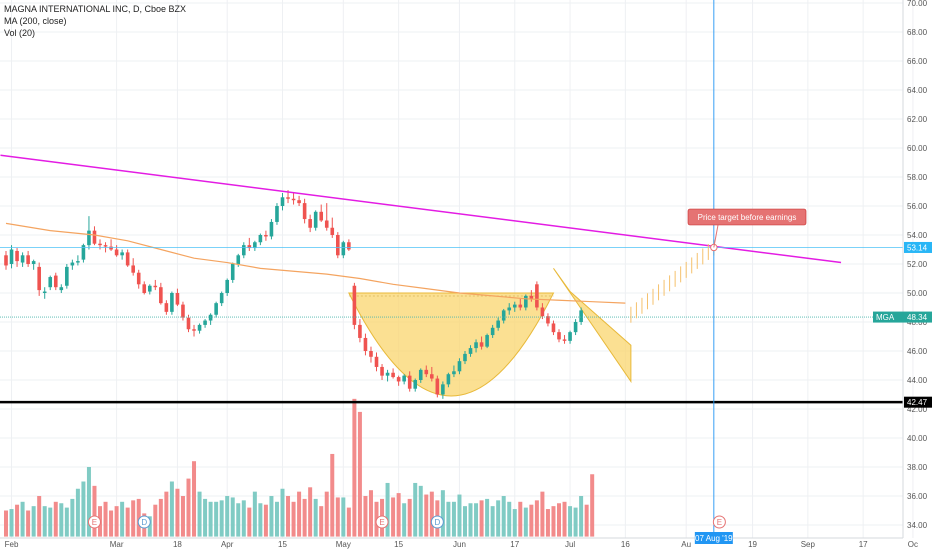 This screenshot has height=550, width=932. What do you see at coordinates (917, 409) in the screenshot?
I see `price-tick-label: 42.00` at bounding box center [917, 409].